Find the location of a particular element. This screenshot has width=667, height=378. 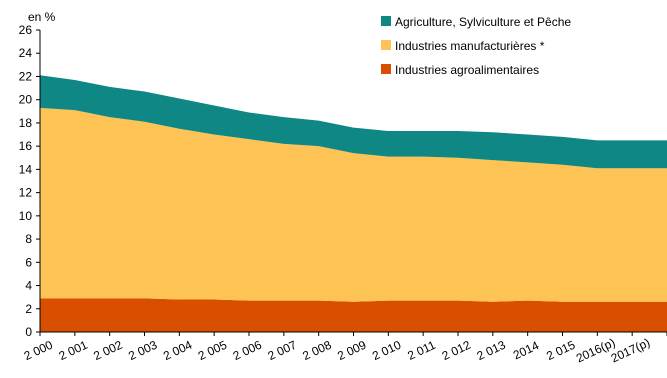

x-tick-label: 2 008 is located at coordinates (316, 351).